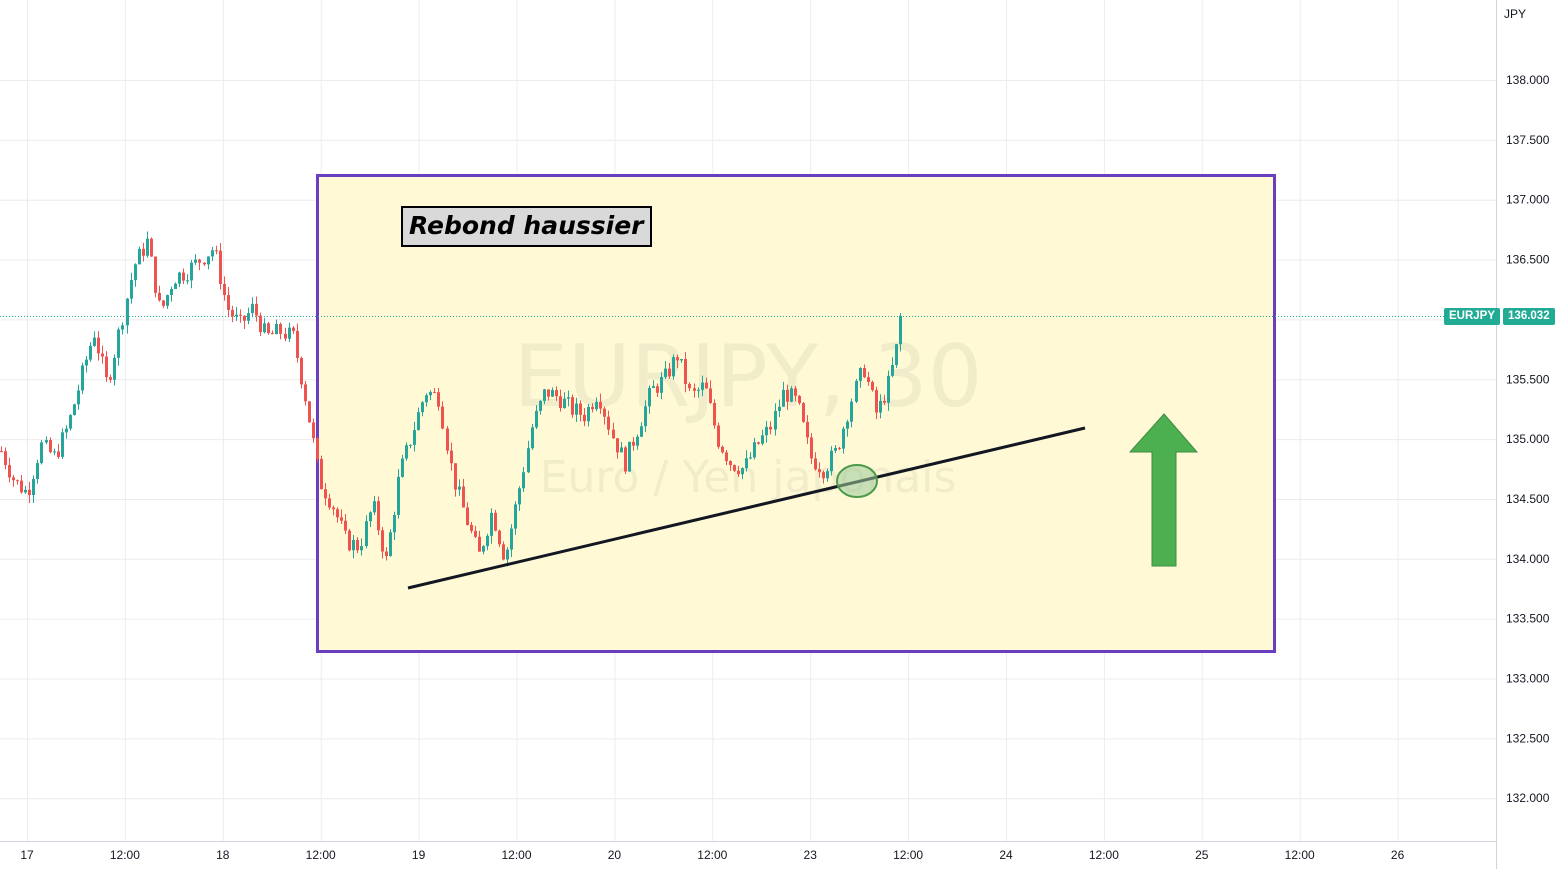  I want to click on price-tick-label: 132.000, so click(1528, 798).